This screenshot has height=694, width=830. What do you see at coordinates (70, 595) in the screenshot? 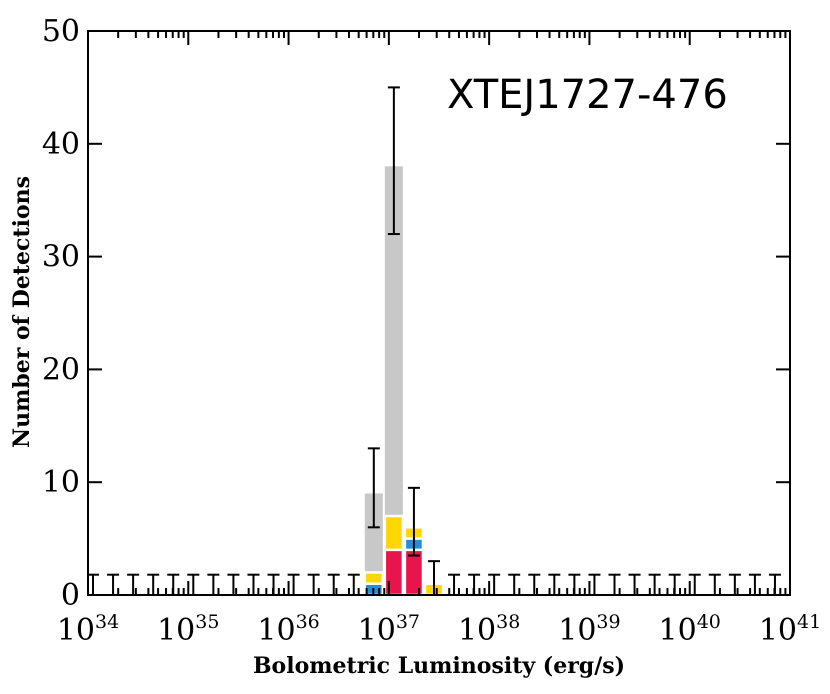
I see `y-tick-label: 0` at bounding box center [70, 595].